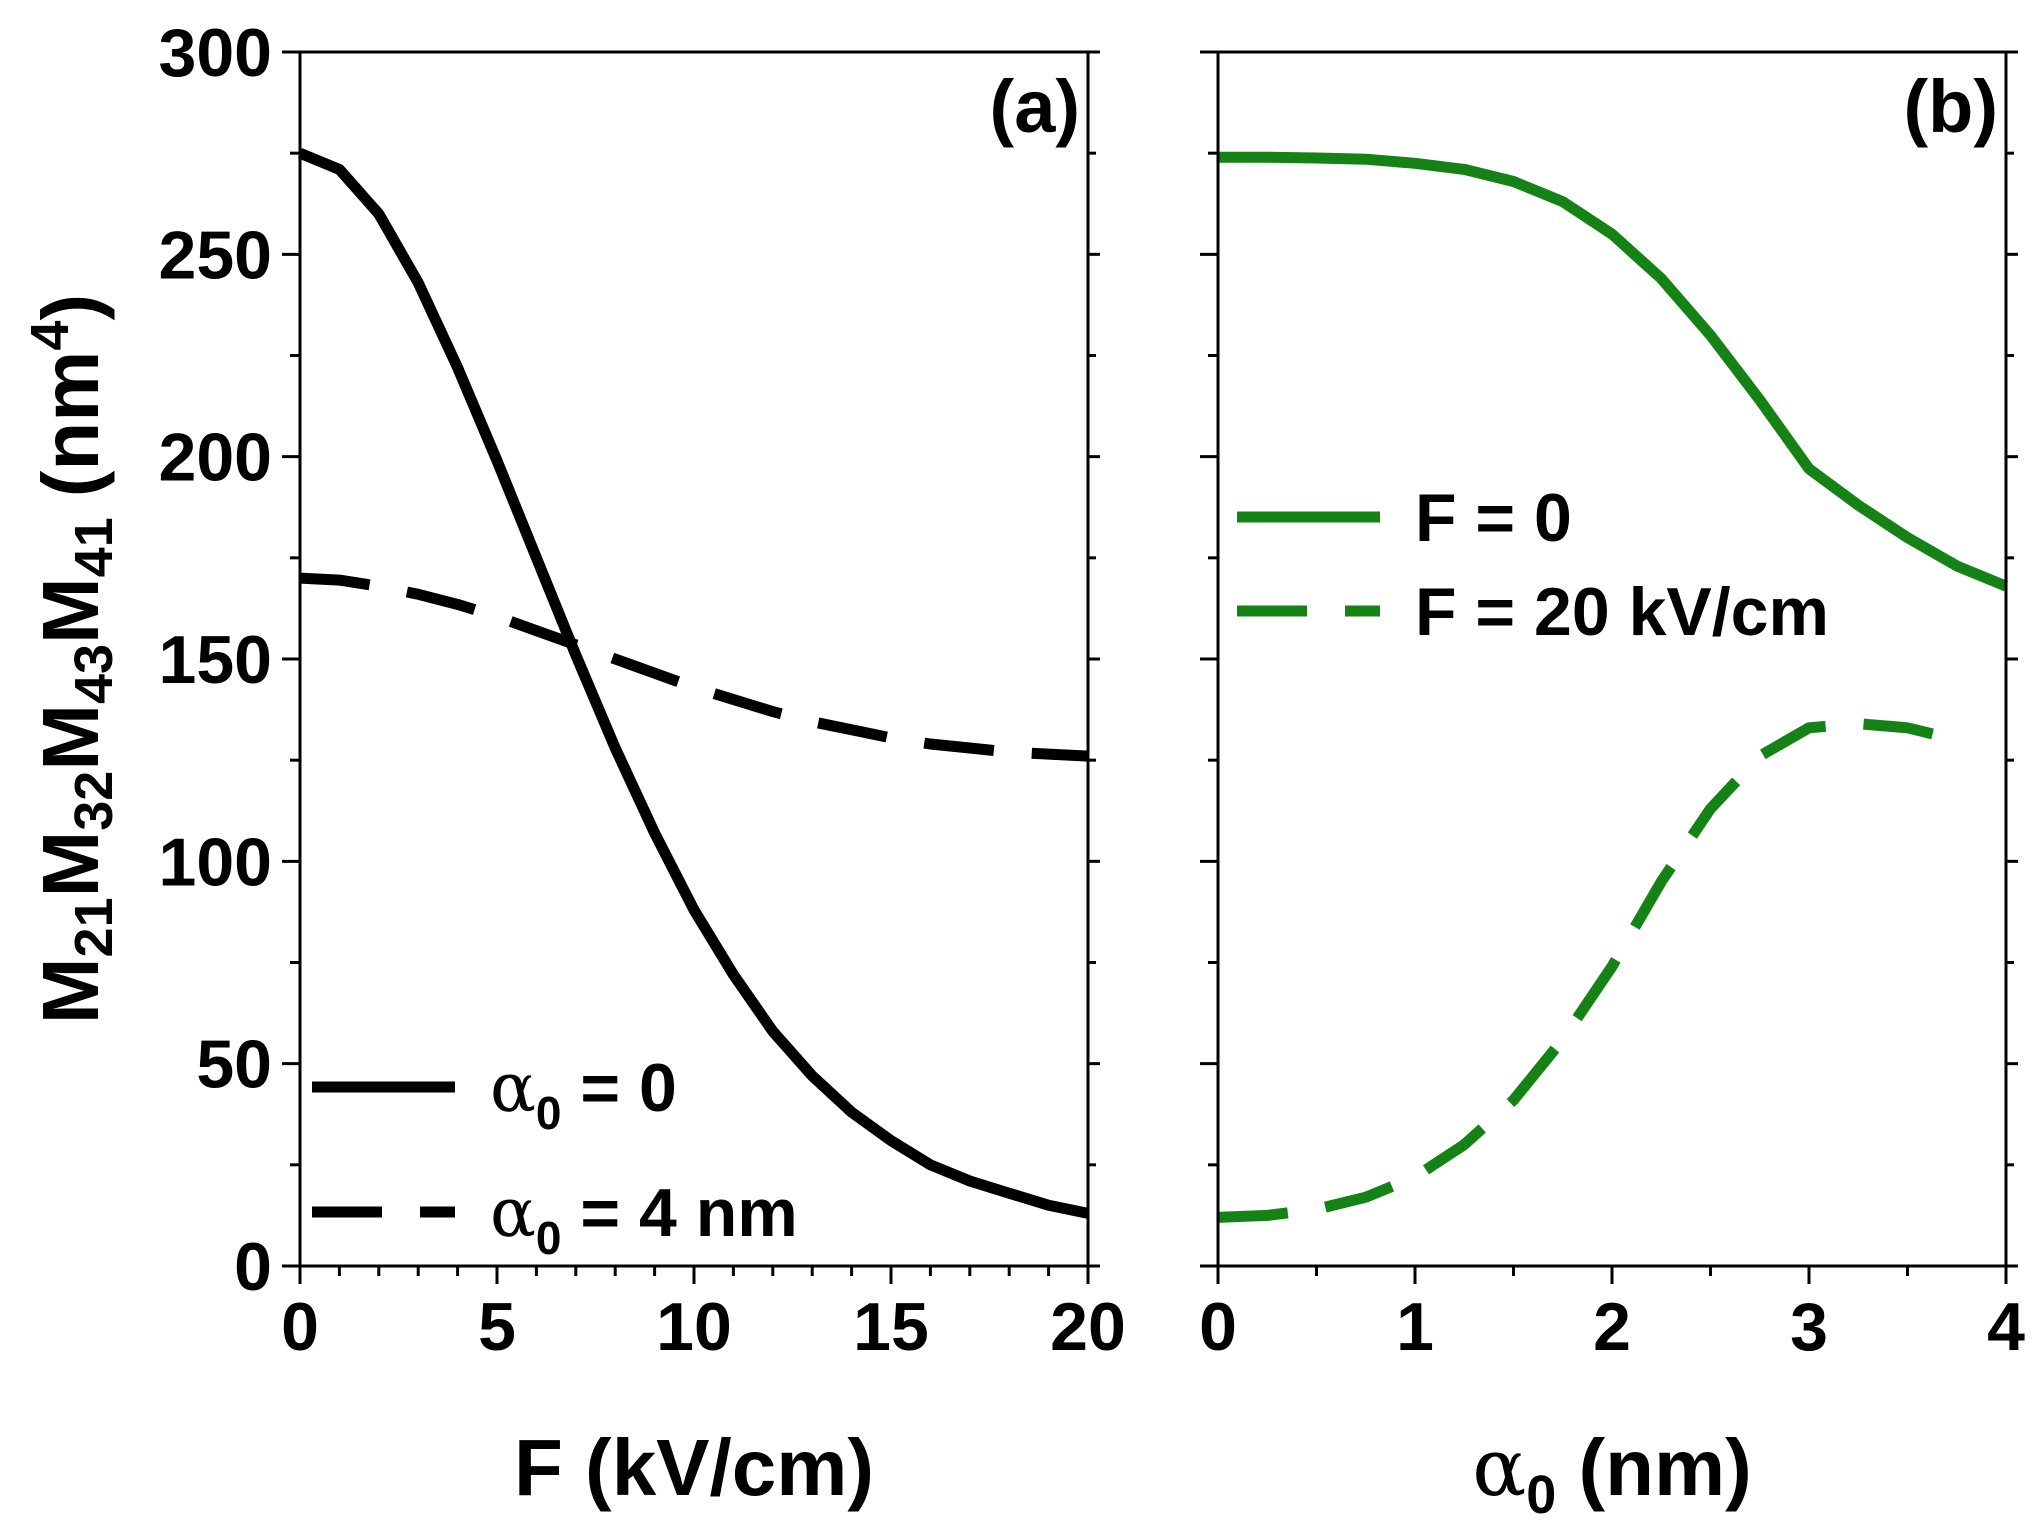  I want to click on panel-b-x-axis-title: α0 (nm), so click(1612, 1473).